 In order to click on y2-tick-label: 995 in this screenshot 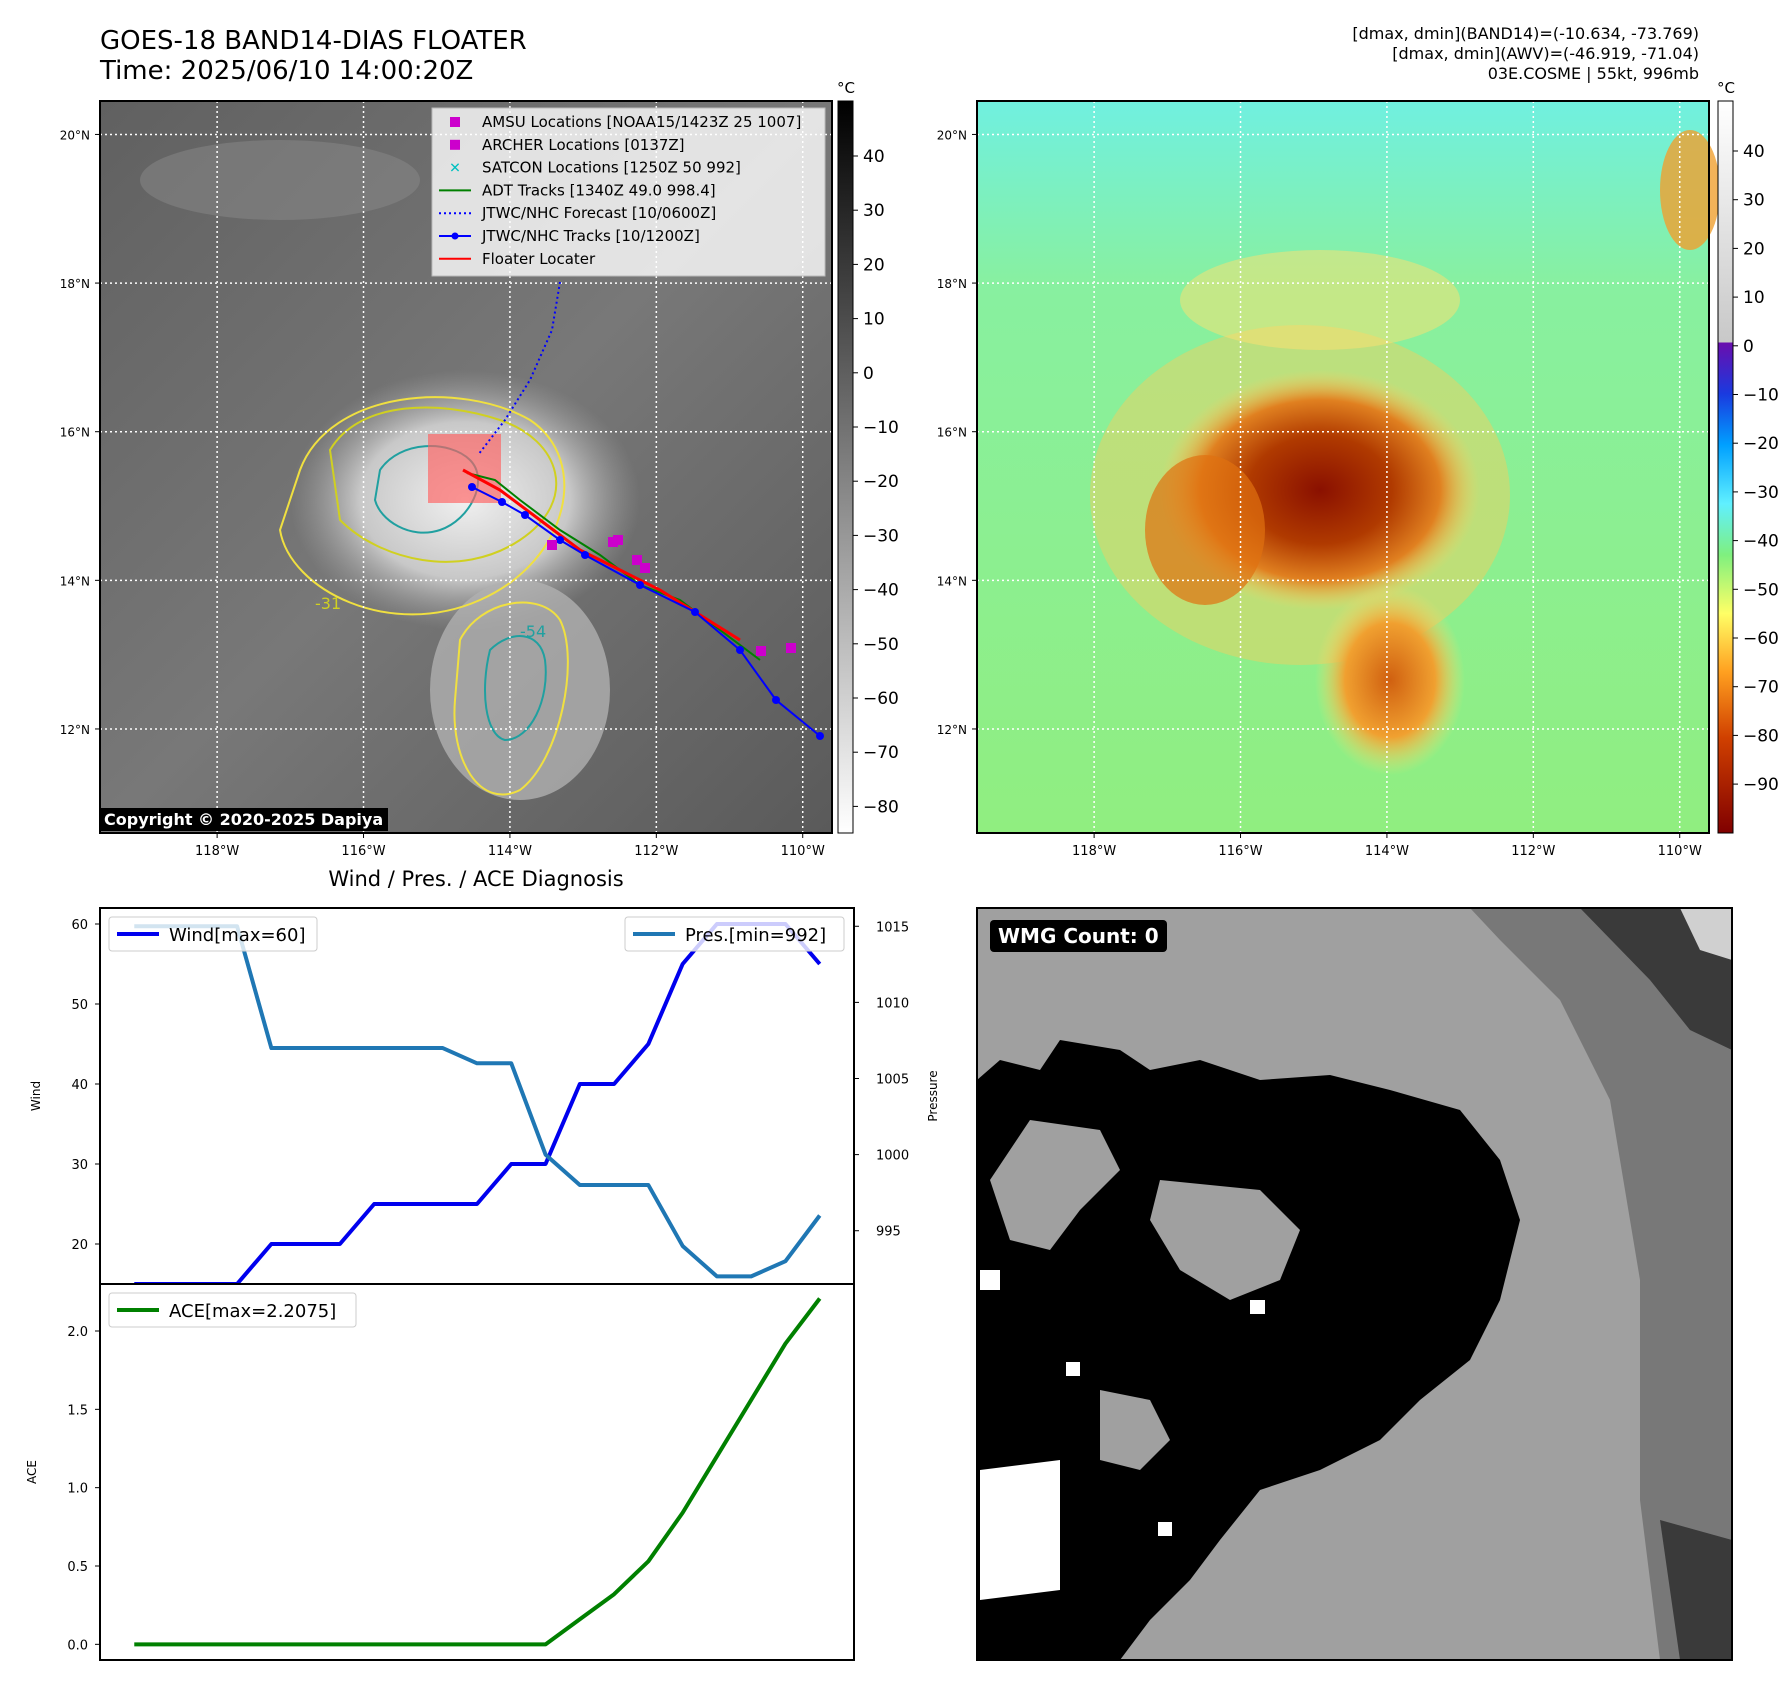, I will do `click(888, 1232)`.